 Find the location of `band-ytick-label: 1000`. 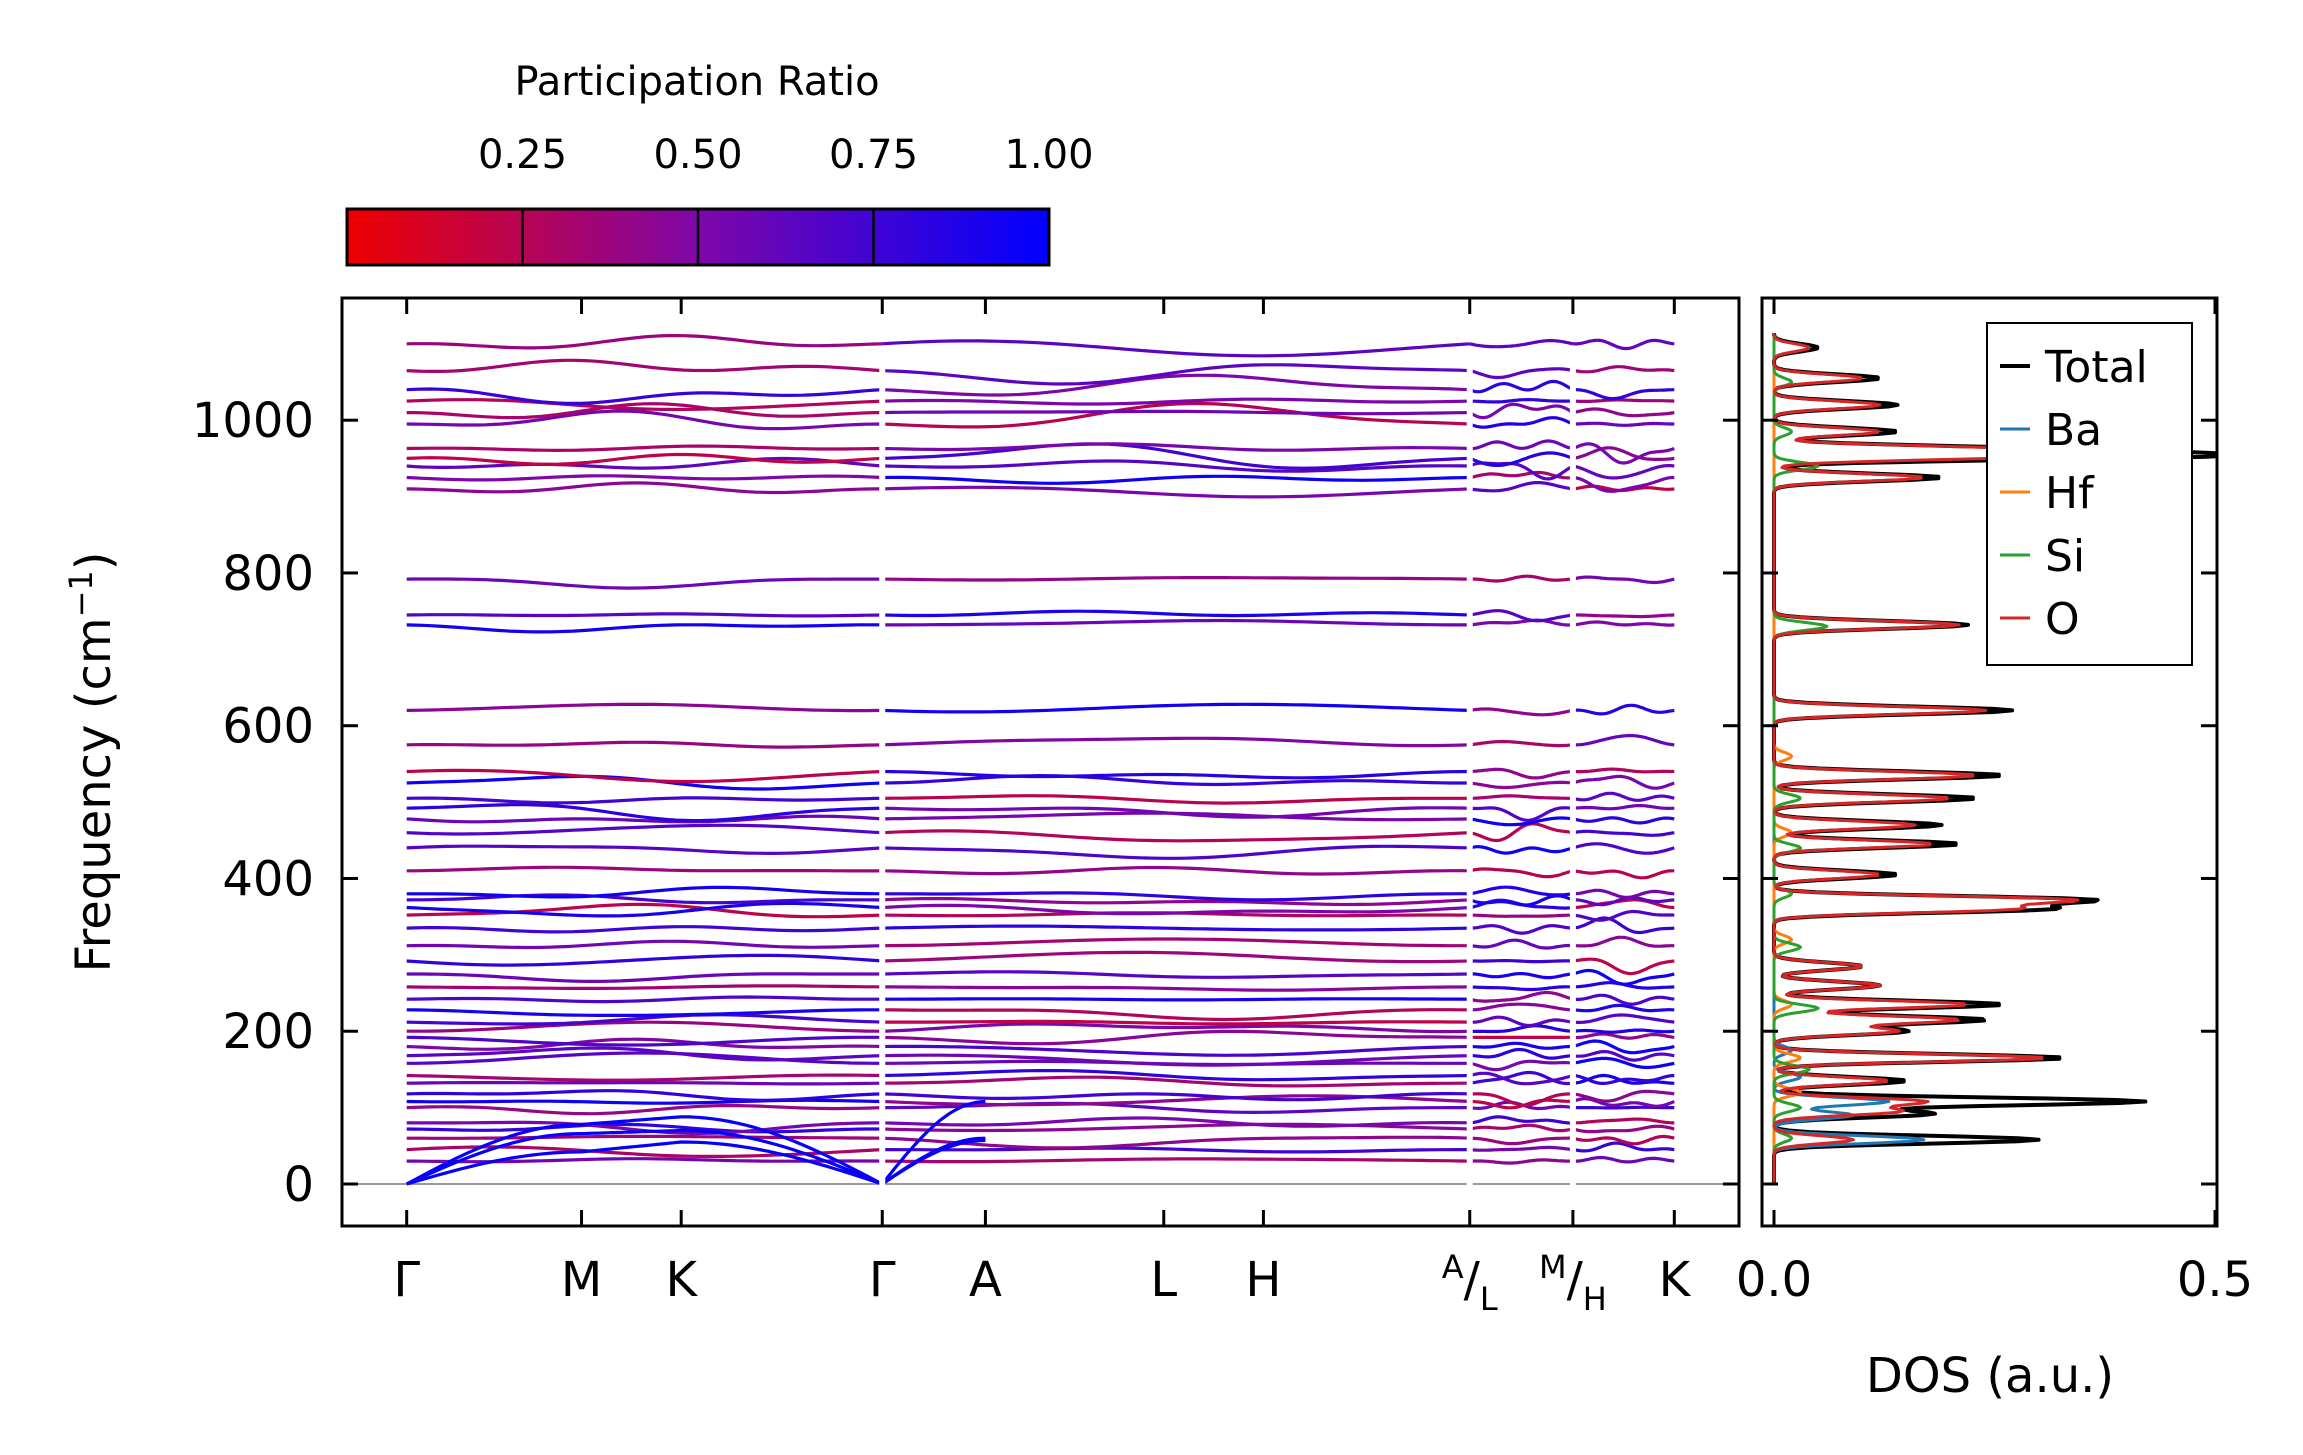

band-ytick-label: 1000 is located at coordinates (253, 421).